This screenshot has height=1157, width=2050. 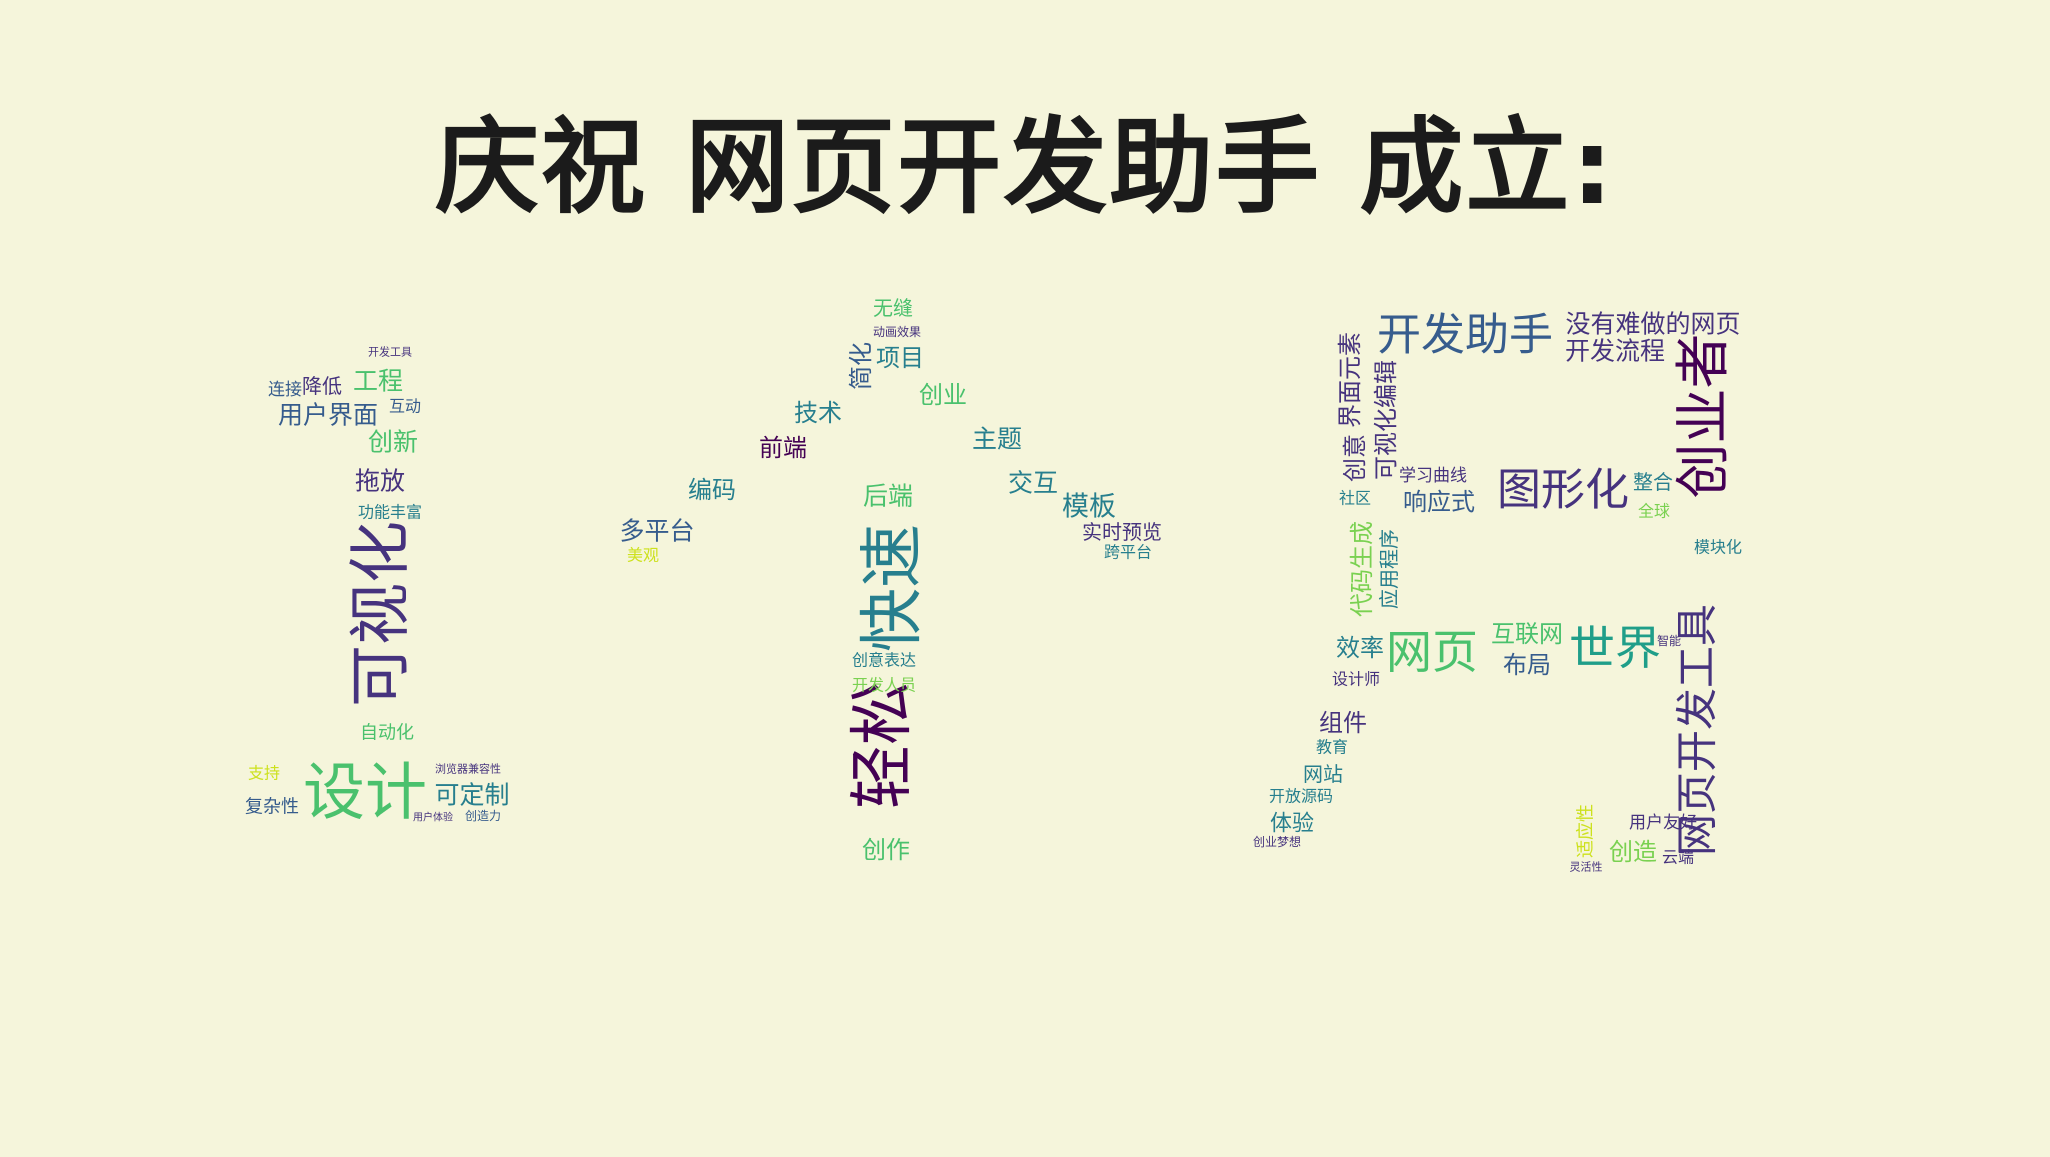 I want to click on word-68: 体验, so click(x=1292, y=824).